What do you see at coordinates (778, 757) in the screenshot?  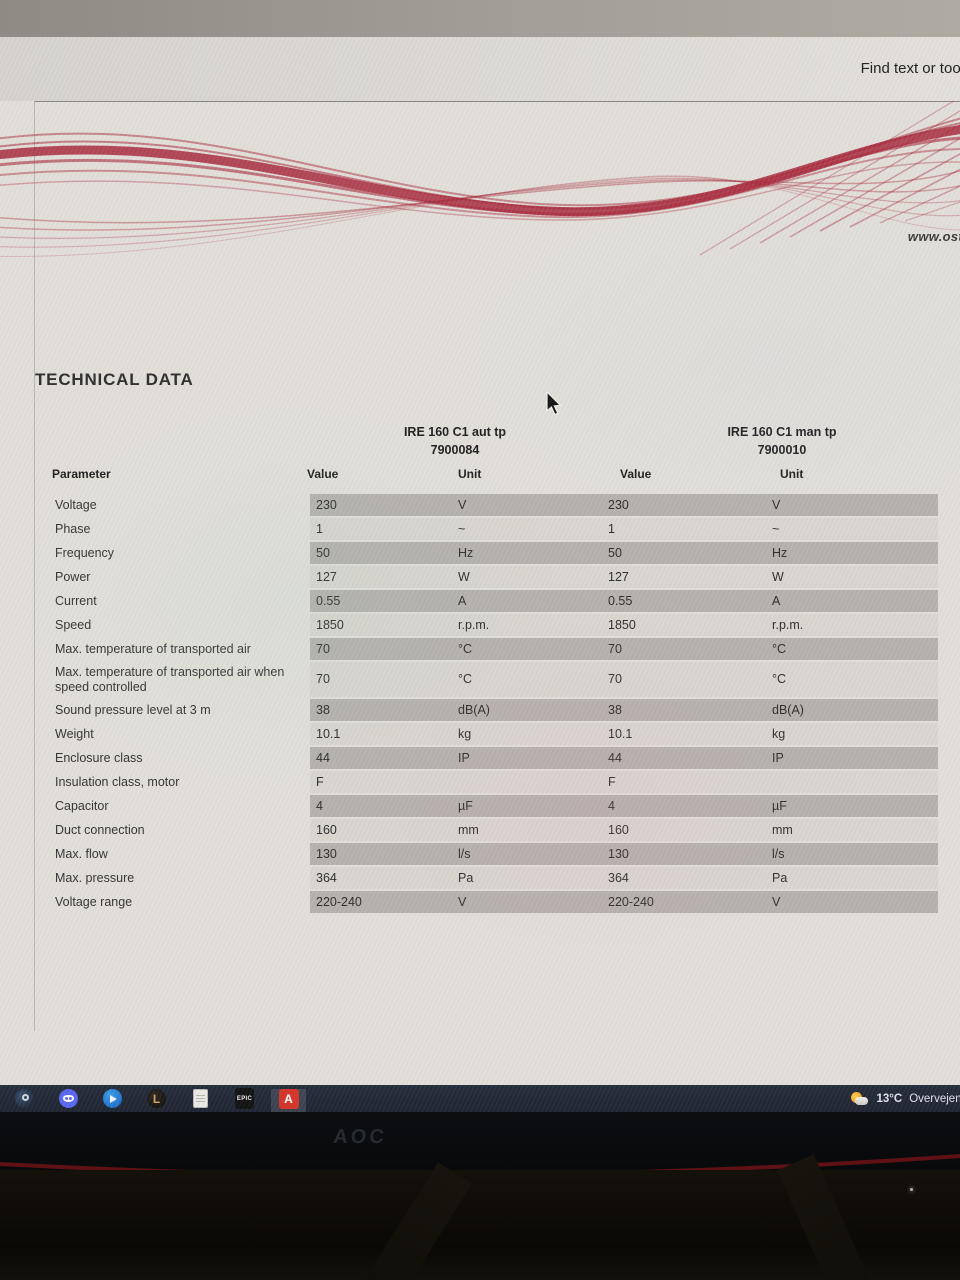 I see `unit-cell-man: IP` at bounding box center [778, 757].